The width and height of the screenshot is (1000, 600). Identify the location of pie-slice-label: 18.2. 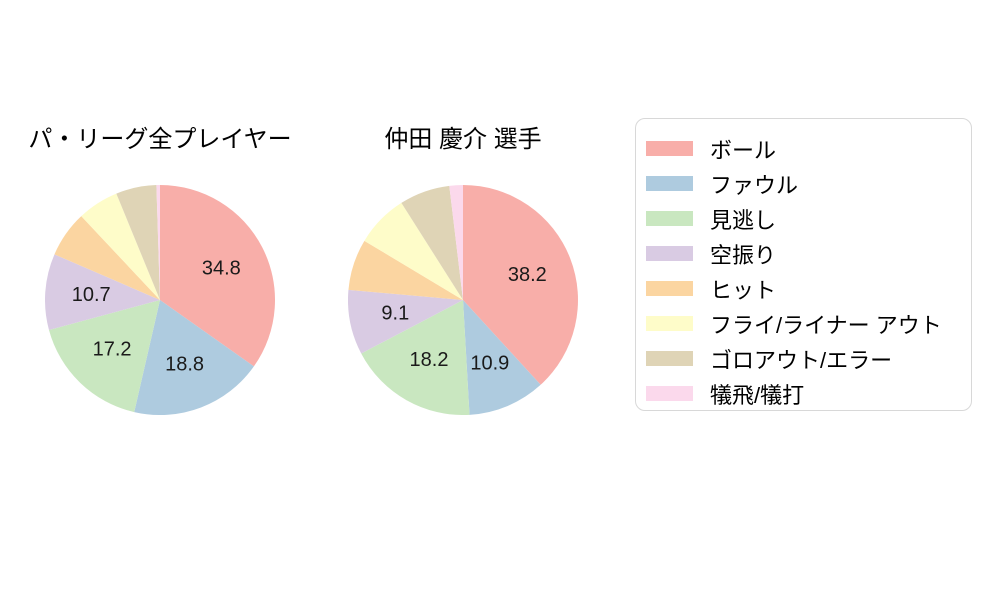
(429, 360).